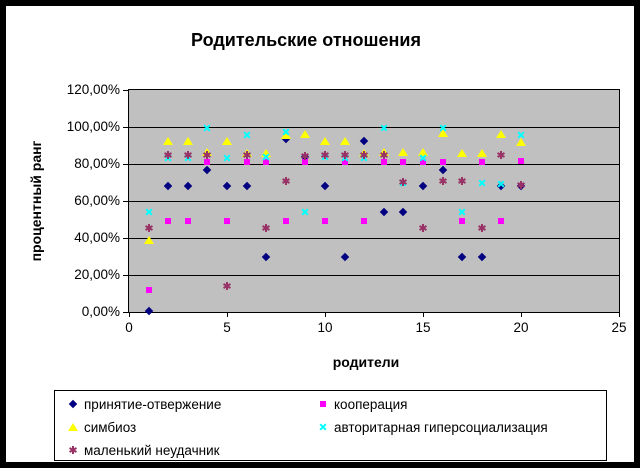  What do you see at coordinates (93, 89) in the screenshot?
I see `y-tick-label: 120,00%` at bounding box center [93, 89].